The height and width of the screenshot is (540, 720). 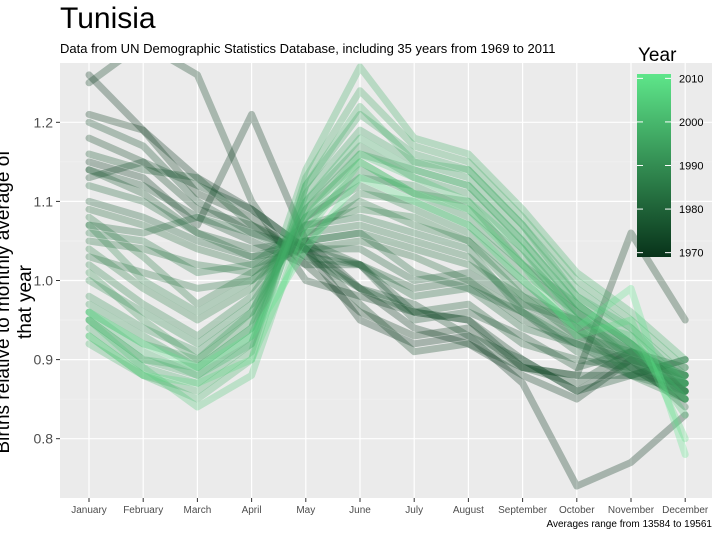 I want to click on x-tick-label: April, so click(x=252, y=510).